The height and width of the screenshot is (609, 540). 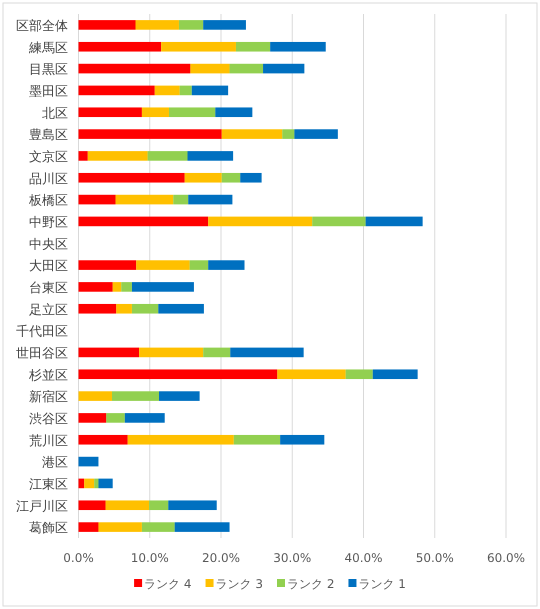 I want to click on y-tick-label: 荒川区, so click(x=48, y=441).